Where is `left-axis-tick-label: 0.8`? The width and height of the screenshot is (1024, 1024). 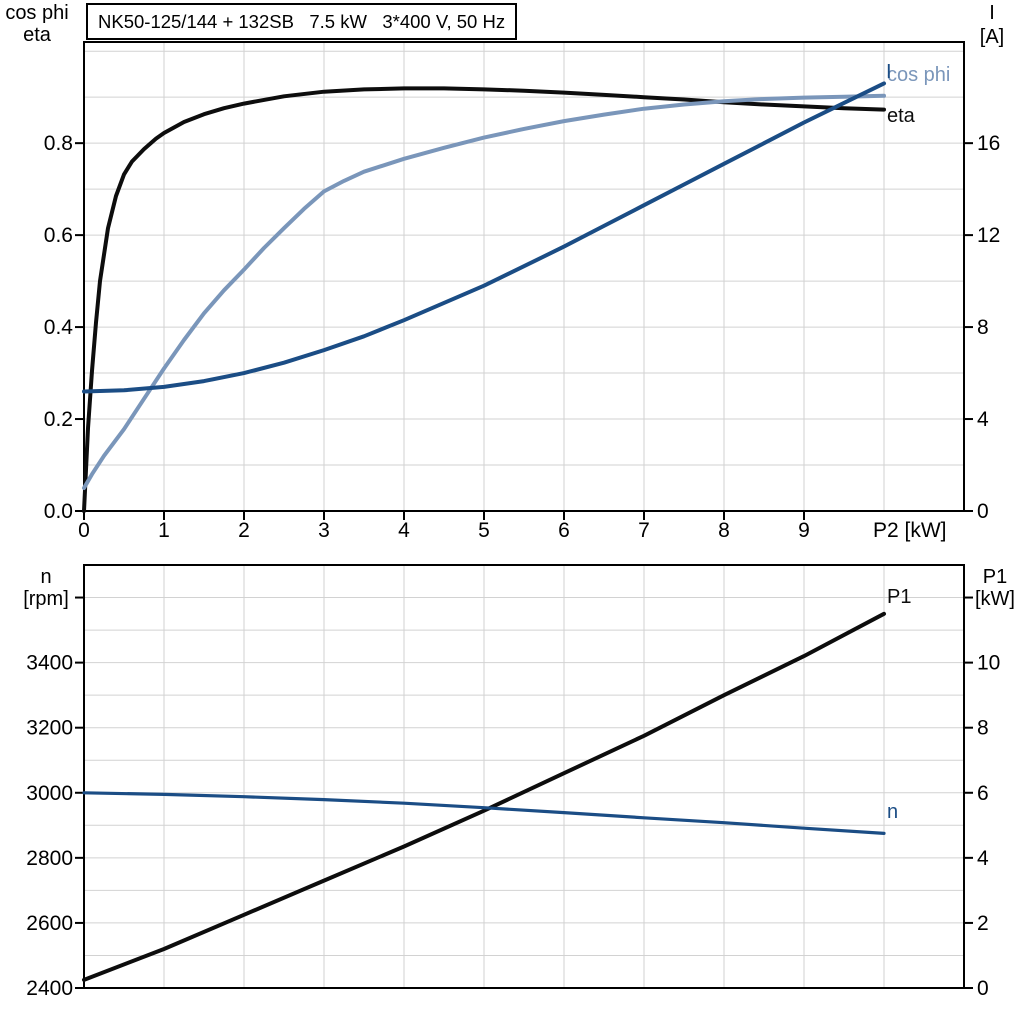
left-axis-tick-label: 0.8 is located at coordinates (58, 143).